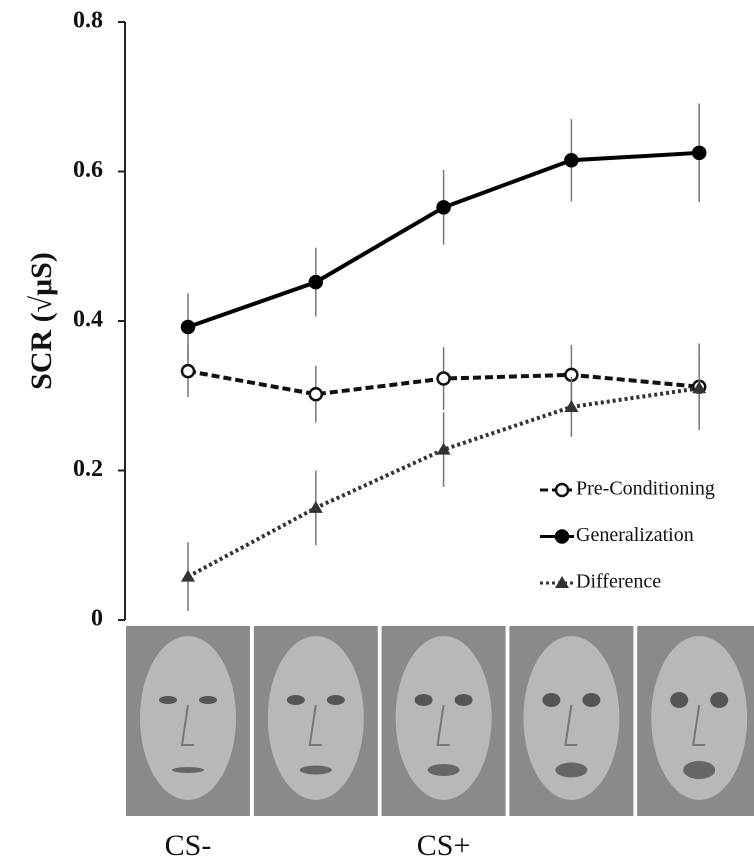 Image resolution: width=754 pixels, height=867 pixels. What do you see at coordinates (88, 469) in the screenshot?
I see `y-tick-label: 0.2` at bounding box center [88, 469].